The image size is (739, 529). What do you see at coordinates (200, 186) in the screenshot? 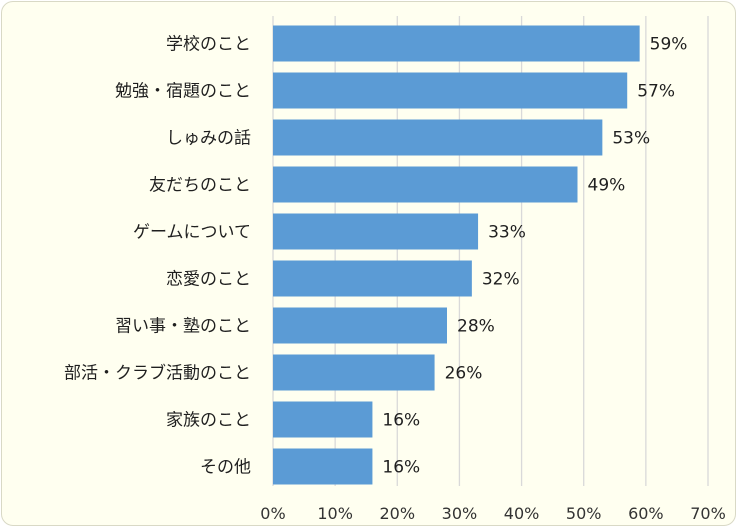
I see `category-label: 友だちのこと` at bounding box center [200, 186].